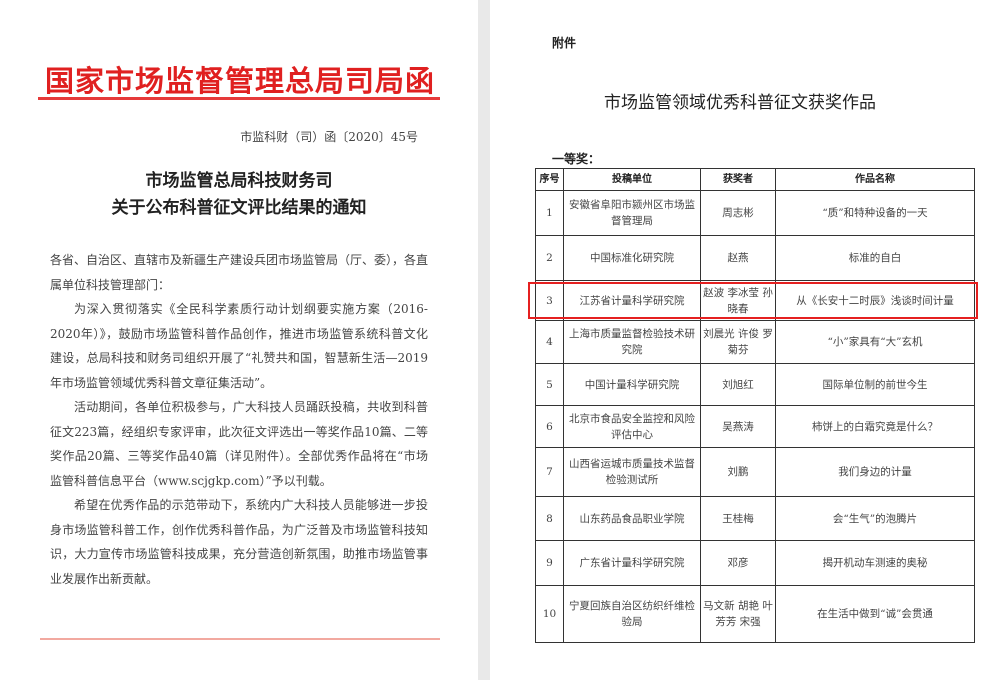 The image size is (990, 680). What do you see at coordinates (549, 472) in the screenshot?
I see `row-number: 7` at bounding box center [549, 472].